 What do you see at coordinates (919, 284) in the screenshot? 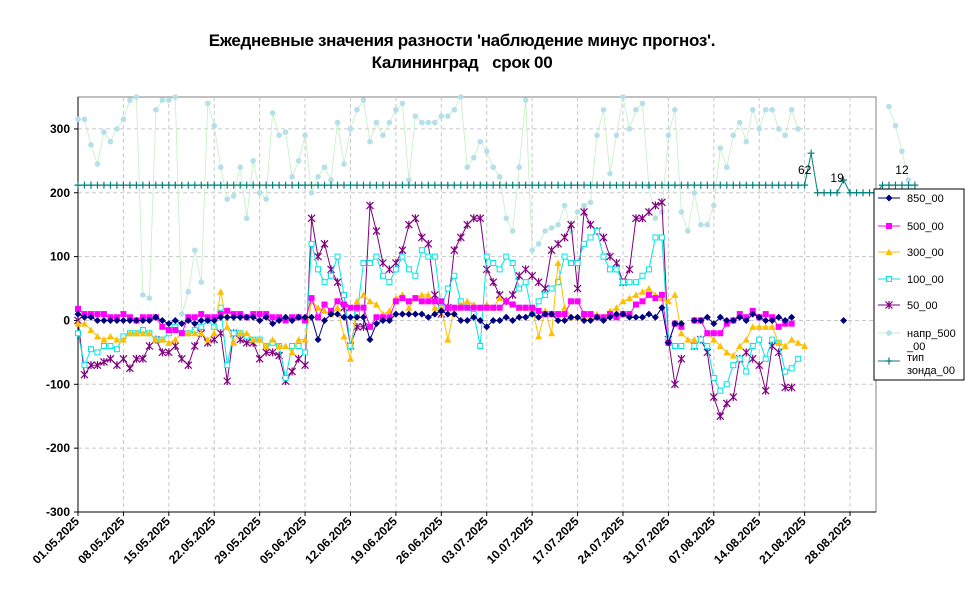
I see `legend-box` at bounding box center [919, 284].